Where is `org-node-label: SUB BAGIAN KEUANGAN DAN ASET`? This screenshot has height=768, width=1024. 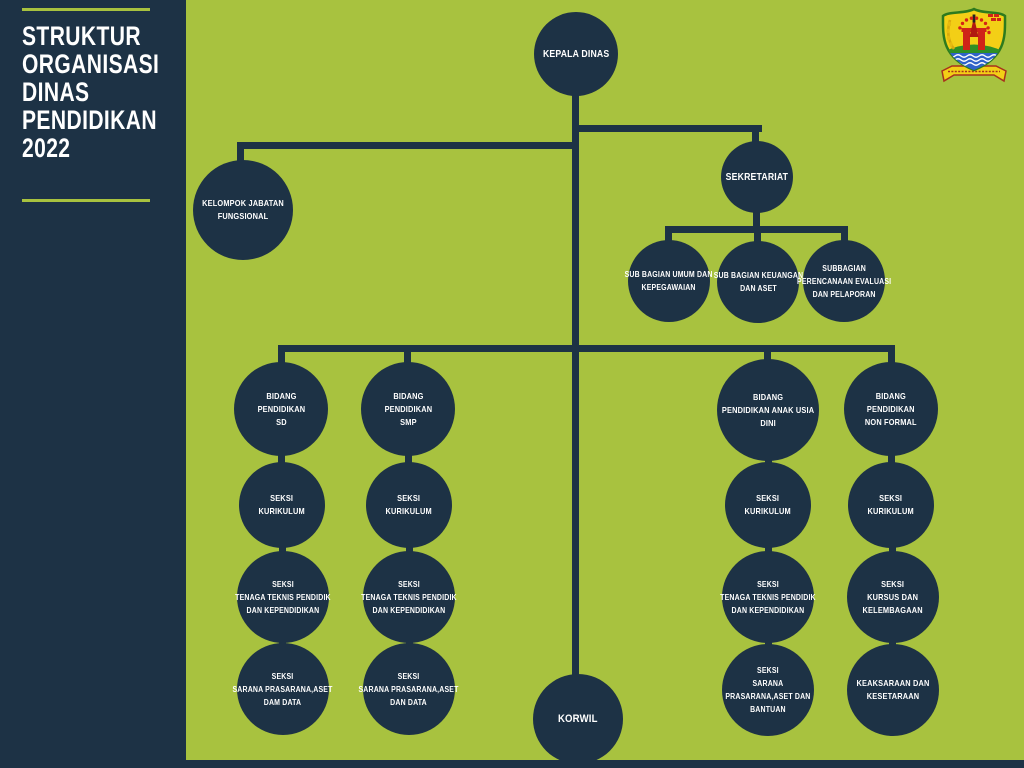 org-node-label: SUB BAGIAN KEUANGAN DAN ASET is located at coordinates (758, 282).